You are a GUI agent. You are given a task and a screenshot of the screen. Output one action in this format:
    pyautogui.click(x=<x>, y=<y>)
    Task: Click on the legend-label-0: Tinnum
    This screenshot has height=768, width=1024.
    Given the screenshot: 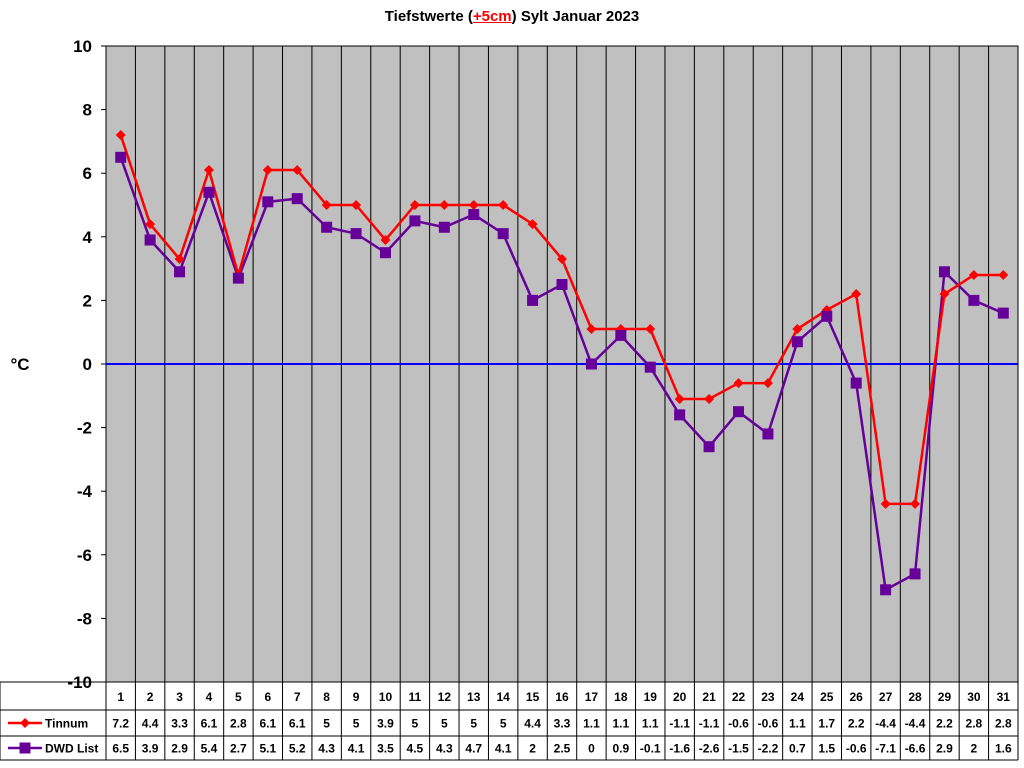 What is the action you would take?
    pyautogui.click(x=66, y=724)
    